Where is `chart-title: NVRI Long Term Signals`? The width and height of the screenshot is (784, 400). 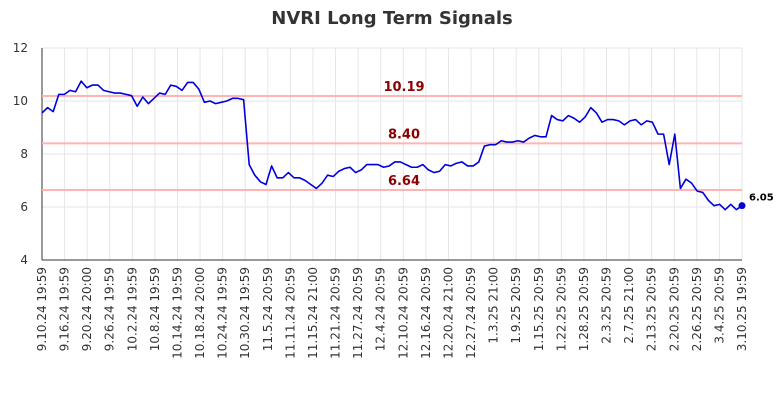 chart-title: NVRI Long Term Signals is located at coordinates (392, 18).